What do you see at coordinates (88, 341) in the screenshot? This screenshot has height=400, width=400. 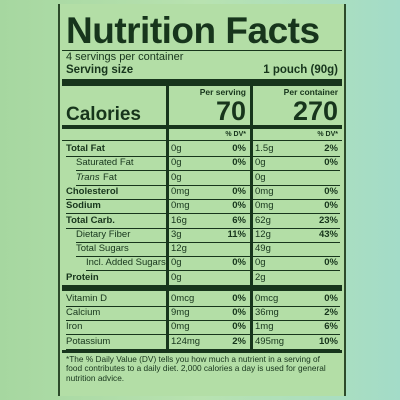 I see `nutrient-name: Potassium` at bounding box center [88, 341].